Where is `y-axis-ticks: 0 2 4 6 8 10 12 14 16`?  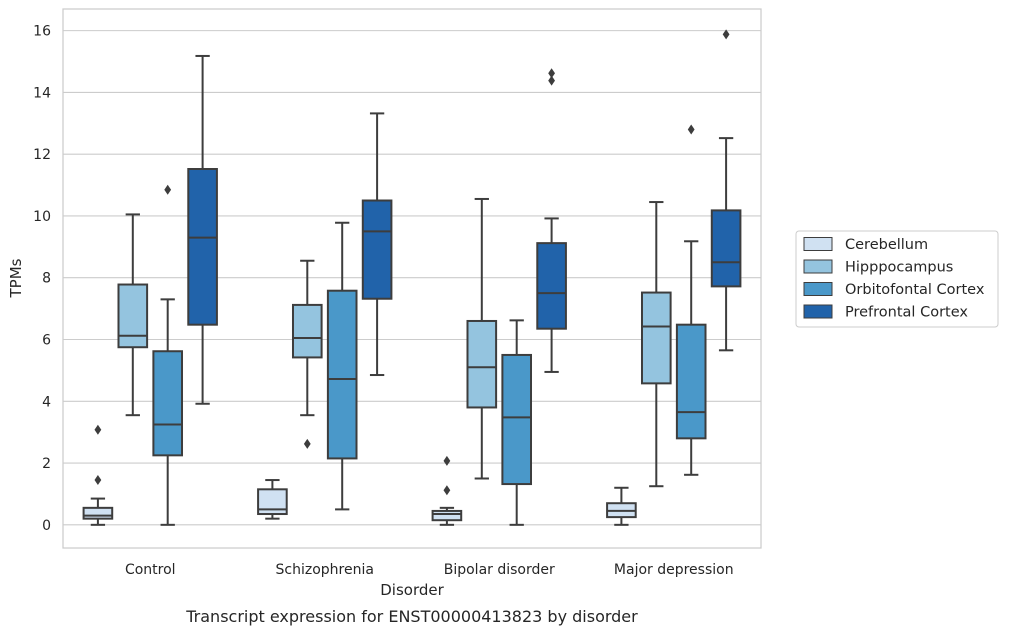 y-axis-ticks: 0 2 4 6 8 10 12 14 16 is located at coordinates (42, 279).